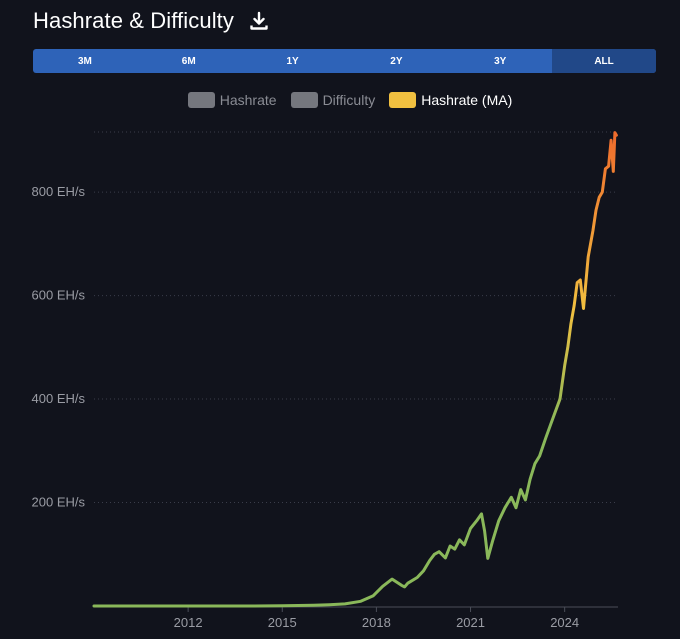 Image resolution: width=680 pixels, height=639 pixels. What do you see at coordinates (470, 622) in the screenshot?
I see `x-tick-label: 2021` at bounding box center [470, 622].